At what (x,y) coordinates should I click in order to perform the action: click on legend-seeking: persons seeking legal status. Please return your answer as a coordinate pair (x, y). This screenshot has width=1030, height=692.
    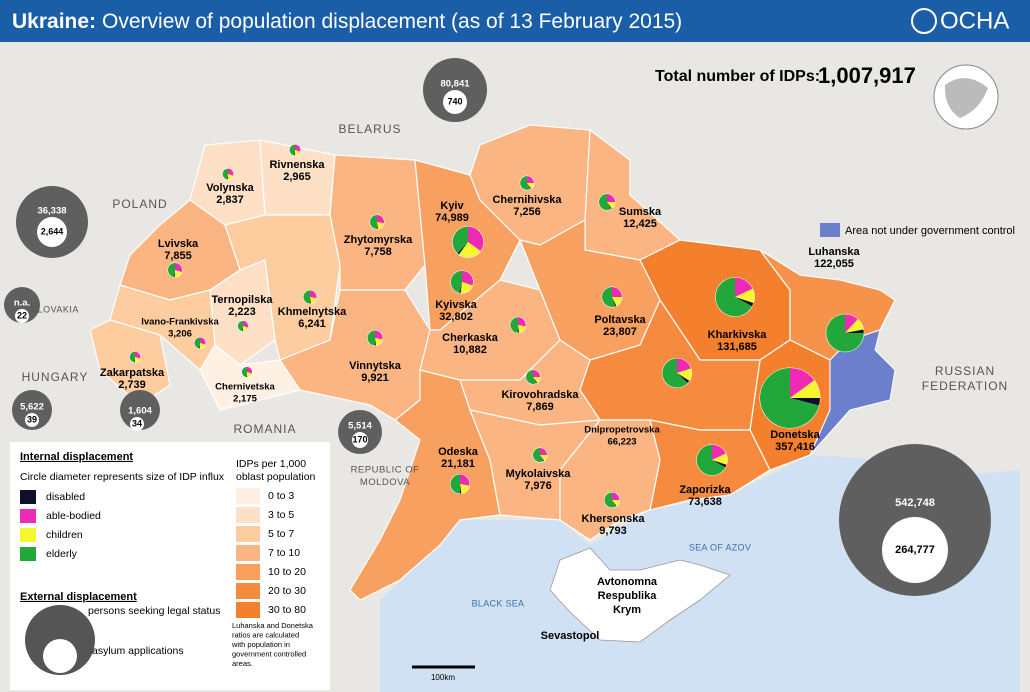
    Looking at the image, I should click on (154, 611).